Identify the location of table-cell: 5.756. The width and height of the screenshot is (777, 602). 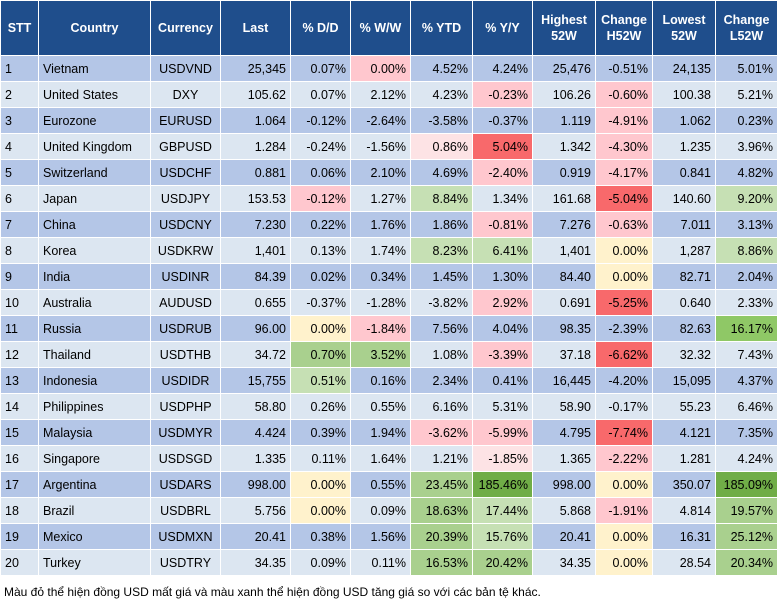
(255, 510).